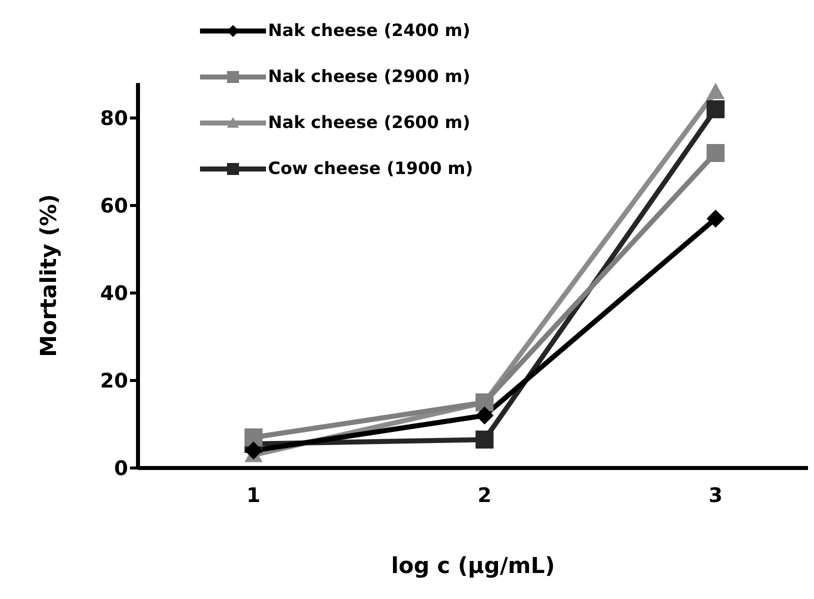 This screenshot has width=814, height=599. Describe the element at coordinates (715, 495) in the screenshot. I see `x-tick-label: 3` at that location.